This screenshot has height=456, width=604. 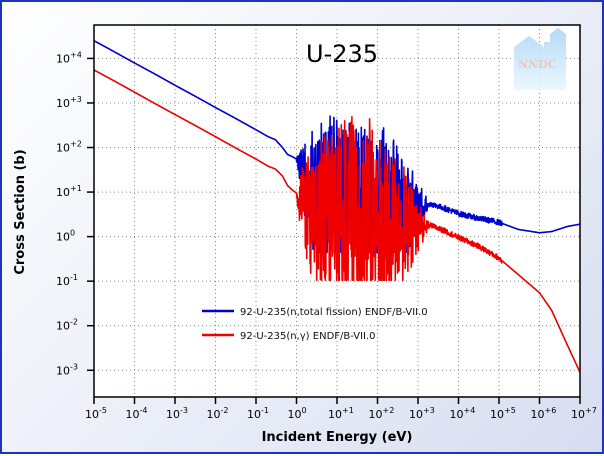 What do you see at coordinates (334, 312) in the screenshot?
I see `legend-label: 92-U-235(n,total fission) ENDF/B-VII.0` at bounding box center [334, 312].